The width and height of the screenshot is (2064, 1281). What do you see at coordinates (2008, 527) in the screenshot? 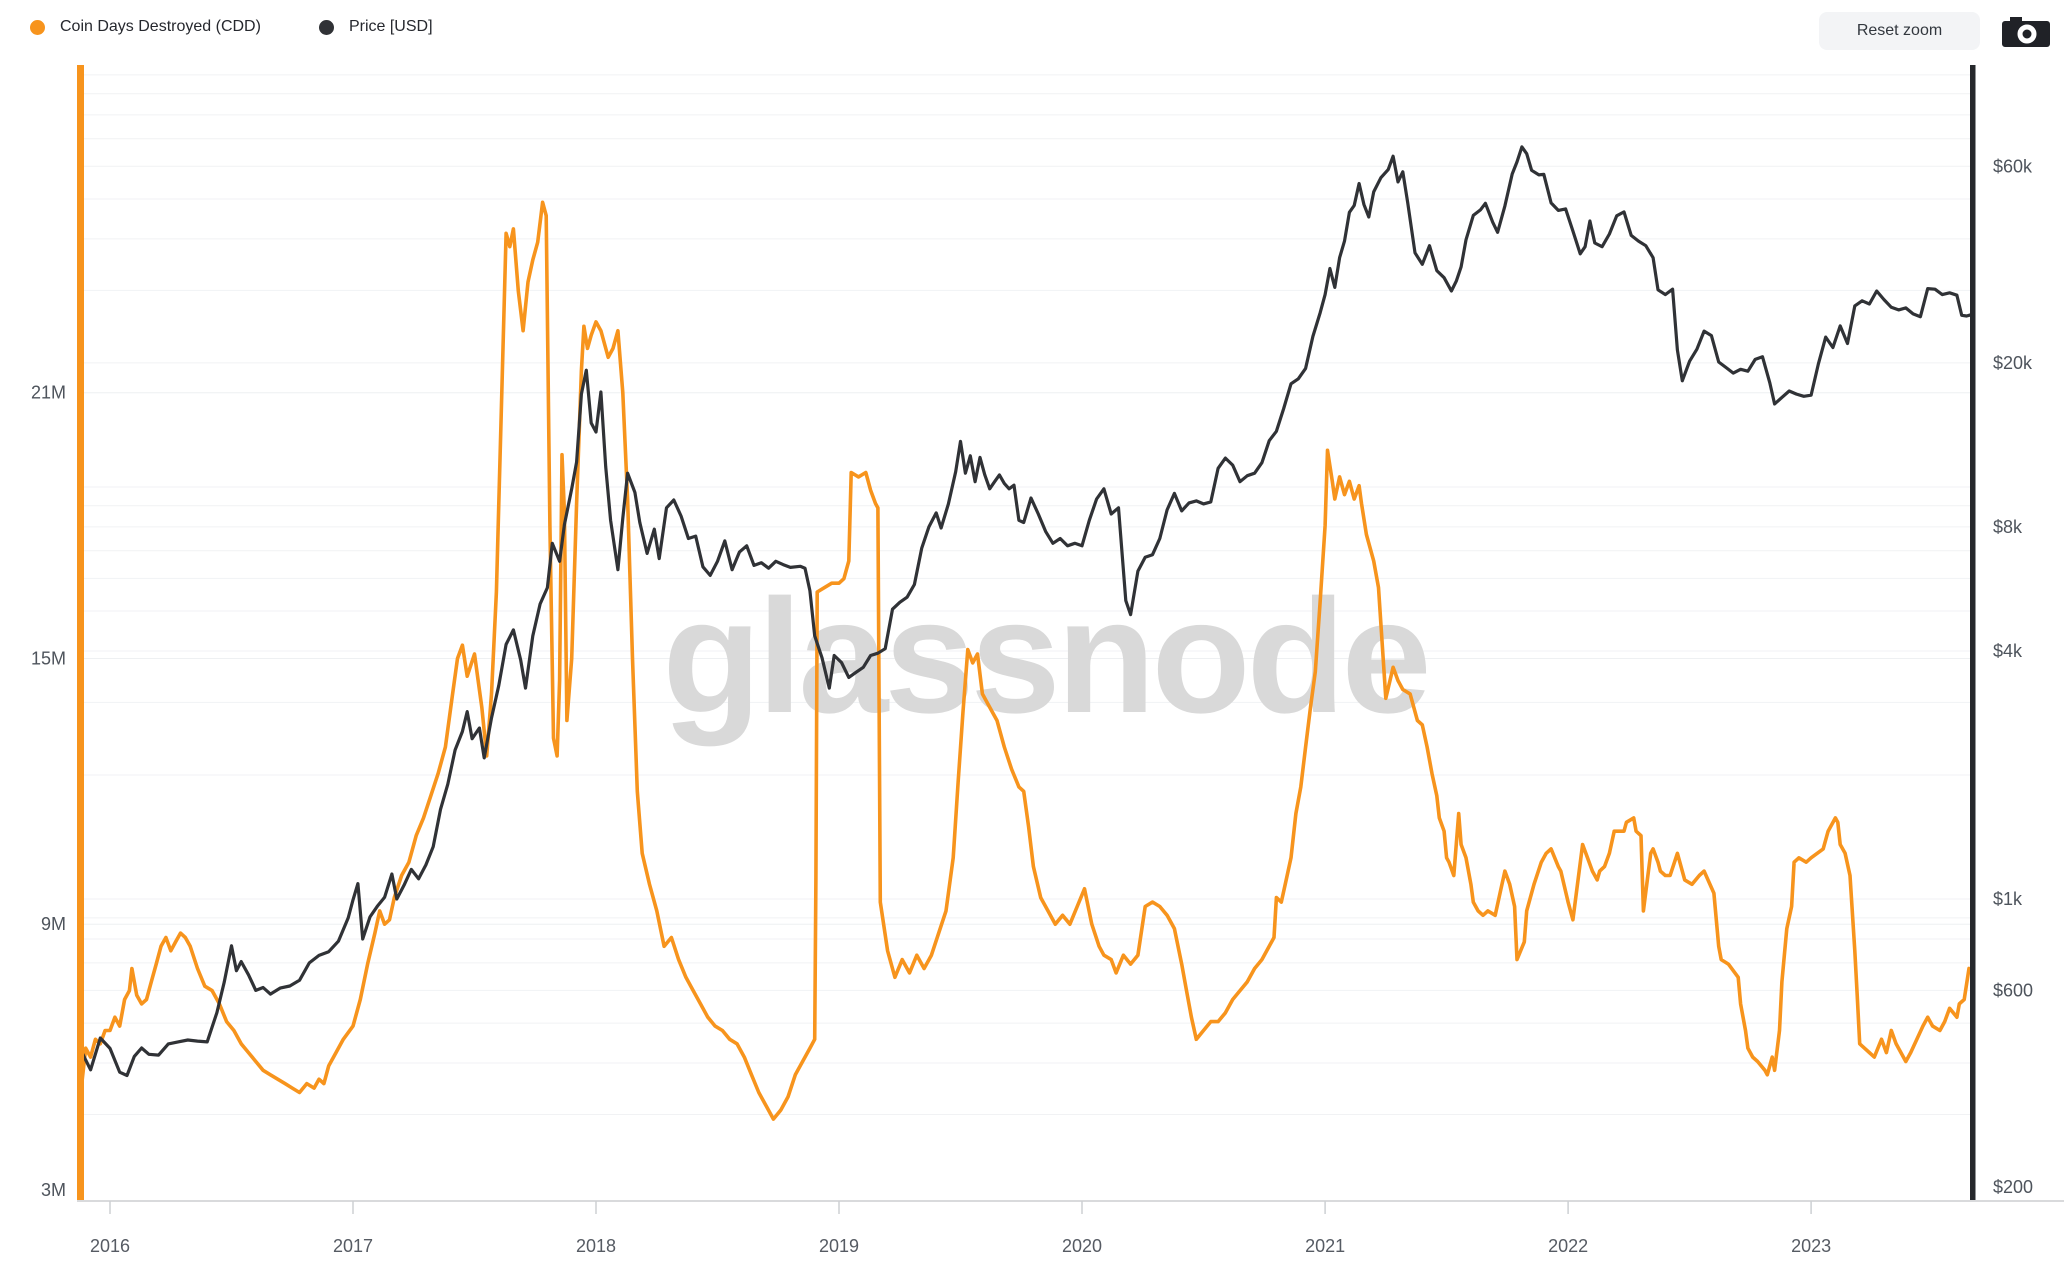
I see `right-axis-label-8k: $8k` at bounding box center [2008, 527].